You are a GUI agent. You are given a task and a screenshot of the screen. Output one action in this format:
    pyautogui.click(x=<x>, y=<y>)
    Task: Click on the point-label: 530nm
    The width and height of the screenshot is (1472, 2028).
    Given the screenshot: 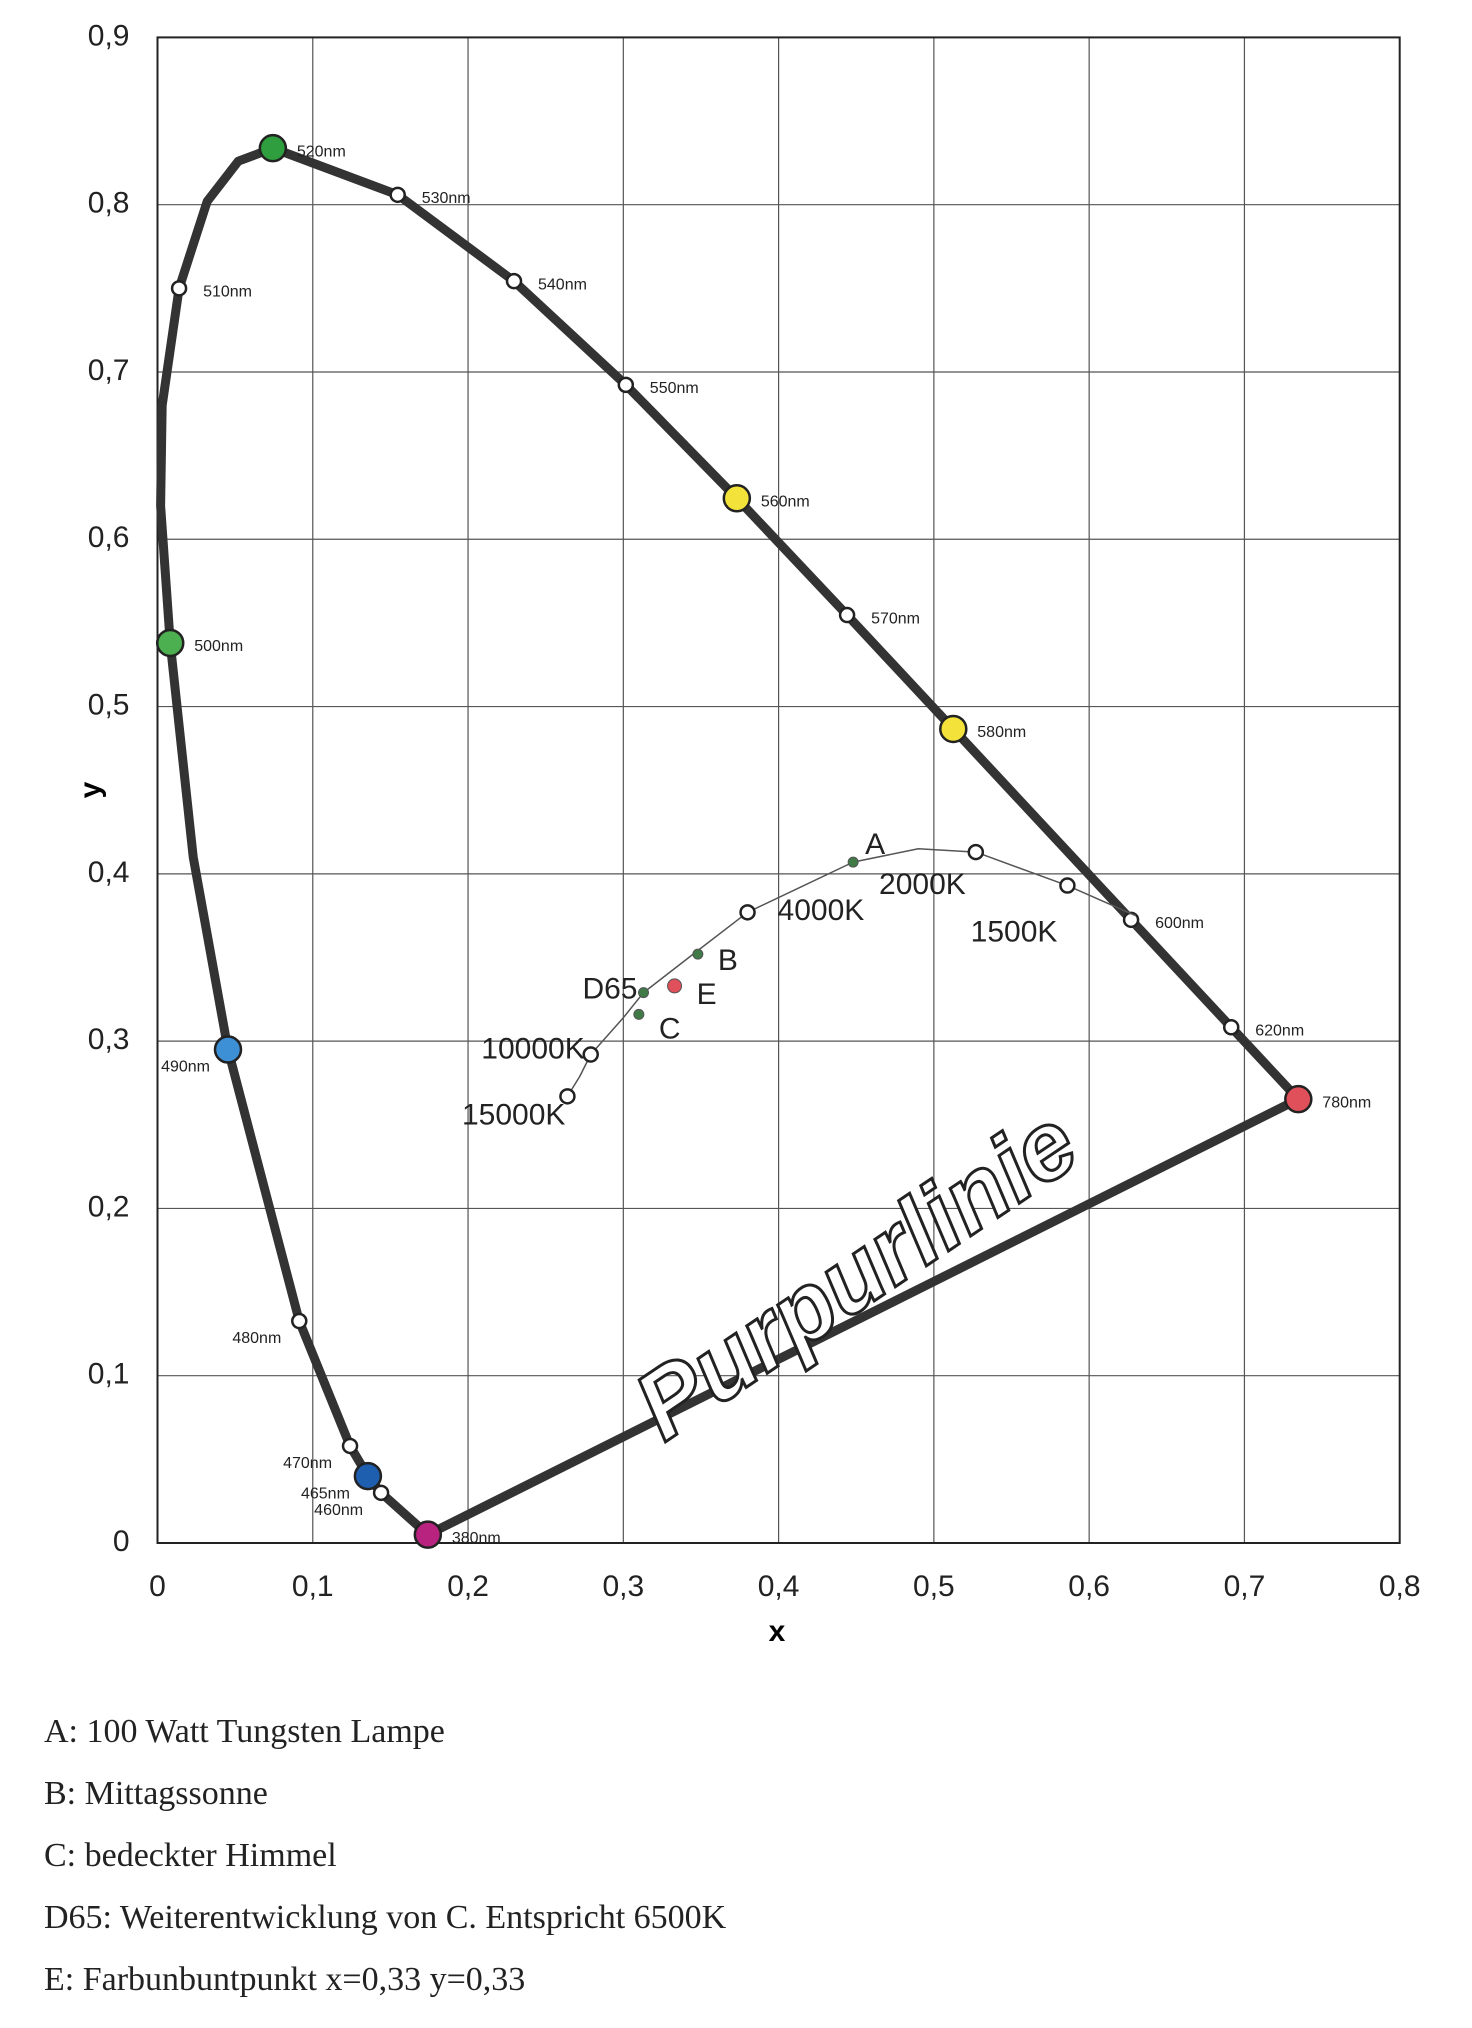 What is the action you would take?
    pyautogui.click(x=446, y=198)
    